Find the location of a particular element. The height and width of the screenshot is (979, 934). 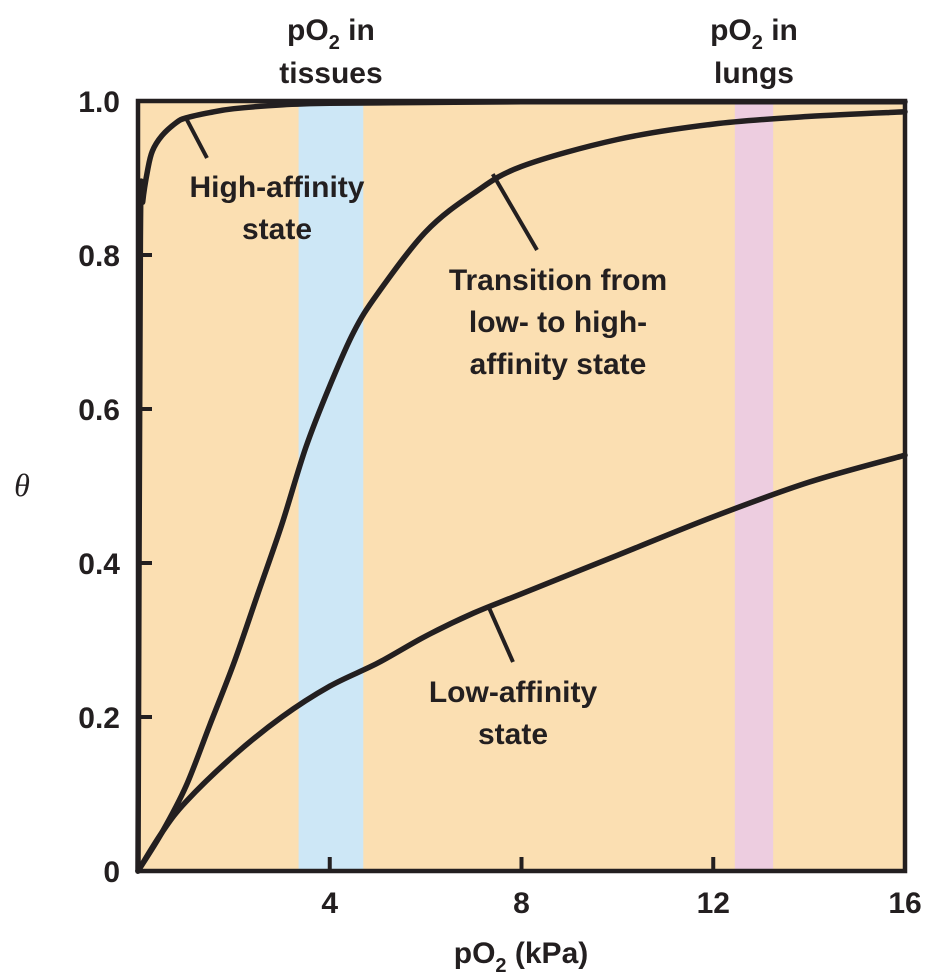

band-label-1-line2: tissues is located at coordinates (330, 73).